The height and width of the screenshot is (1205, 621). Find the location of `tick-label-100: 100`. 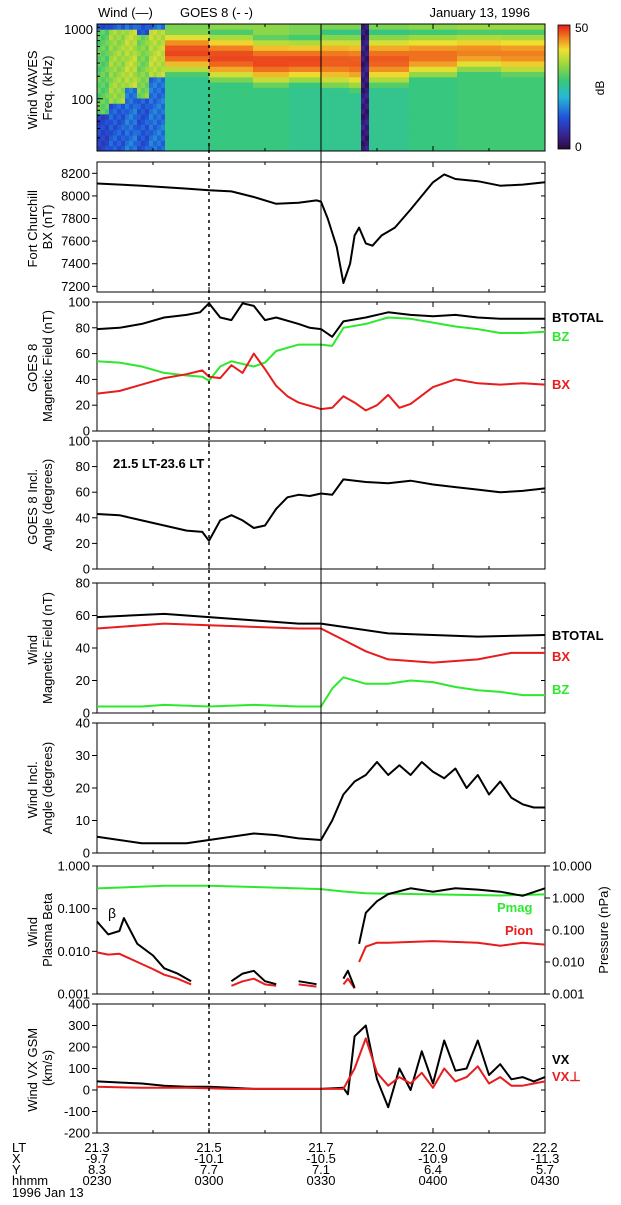

tick-label-100: 100 is located at coordinates (82, 99).